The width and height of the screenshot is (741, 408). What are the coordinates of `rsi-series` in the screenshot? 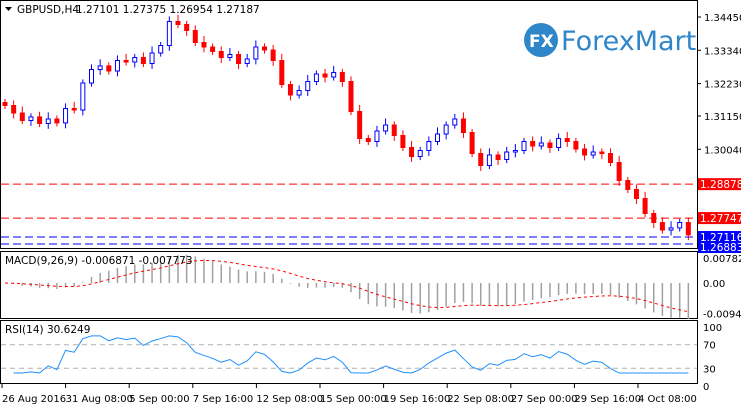 It's located at (349, 354).